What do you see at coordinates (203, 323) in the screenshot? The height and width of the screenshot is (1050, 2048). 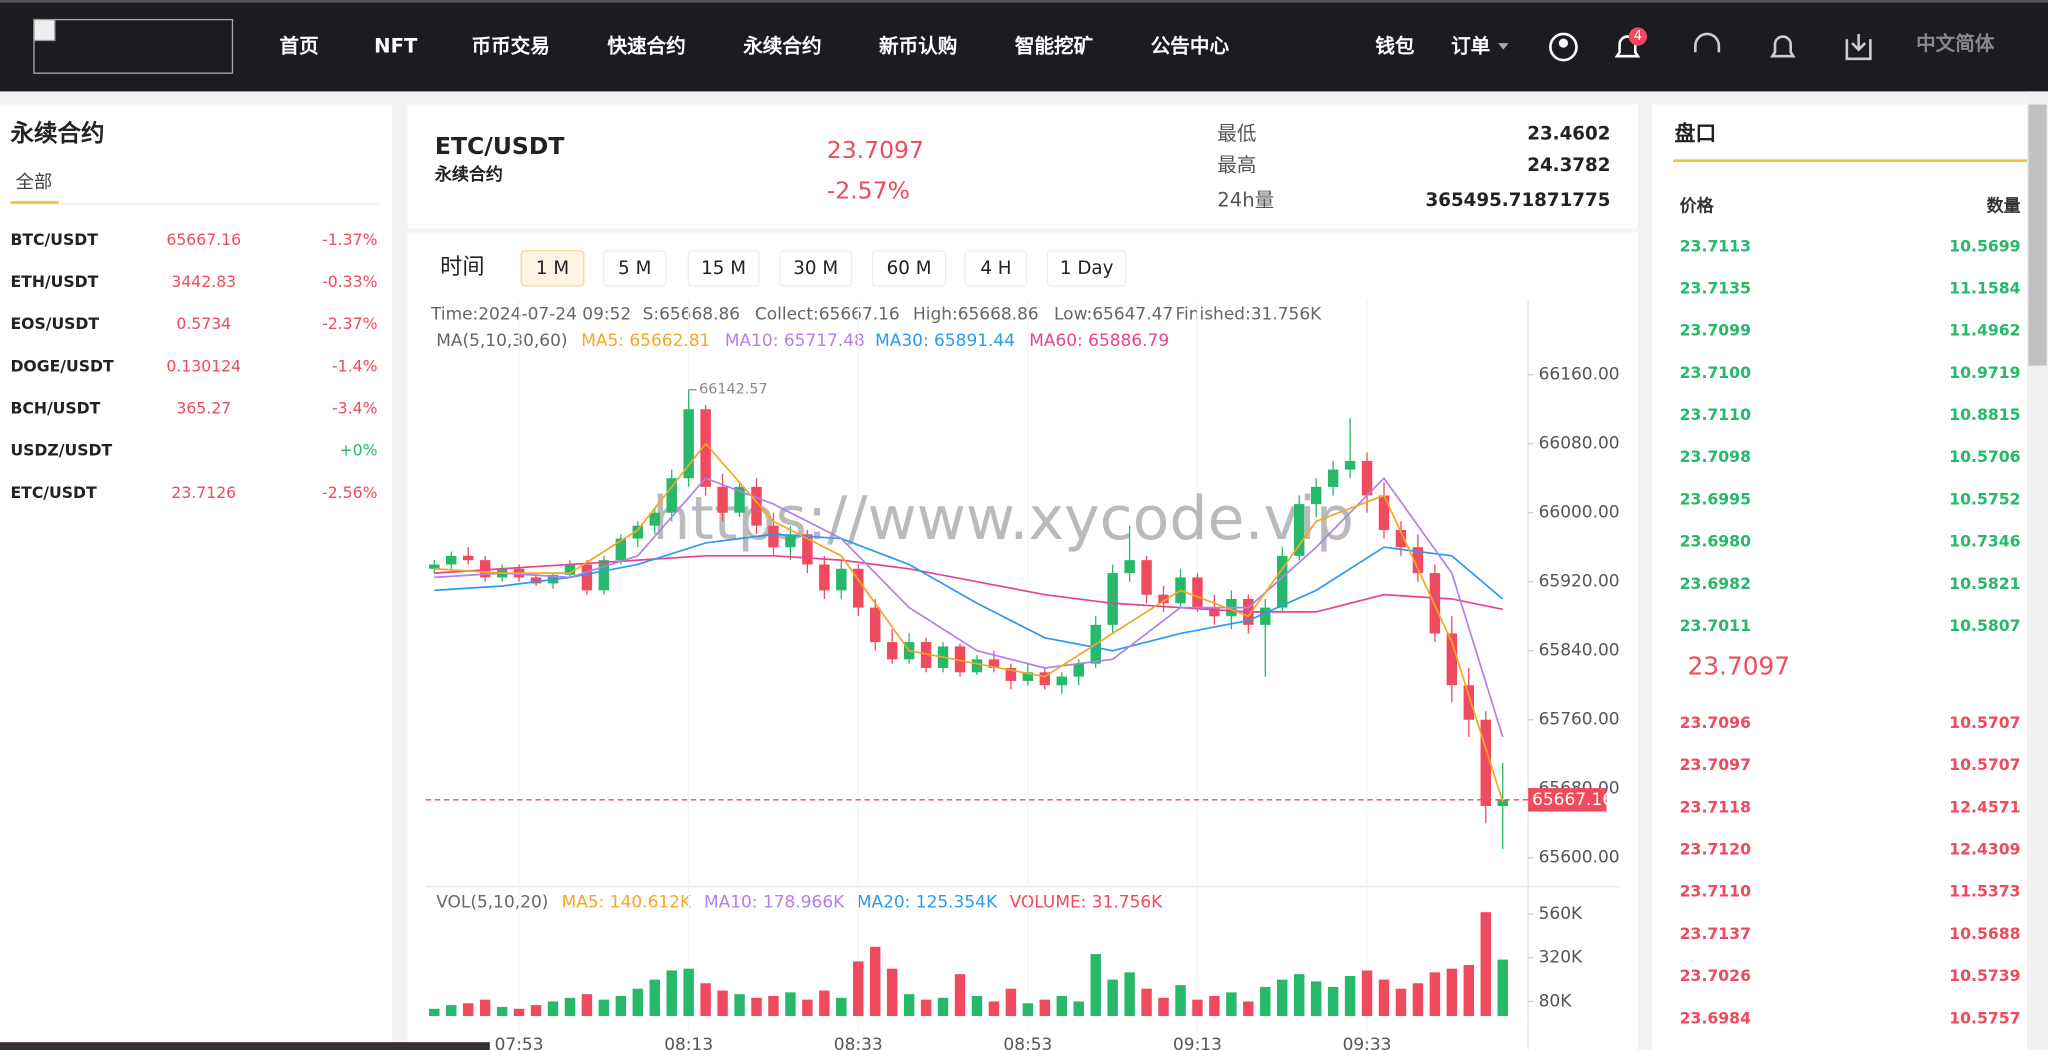 I see `price: 0.5734` at bounding box center [203, 323].